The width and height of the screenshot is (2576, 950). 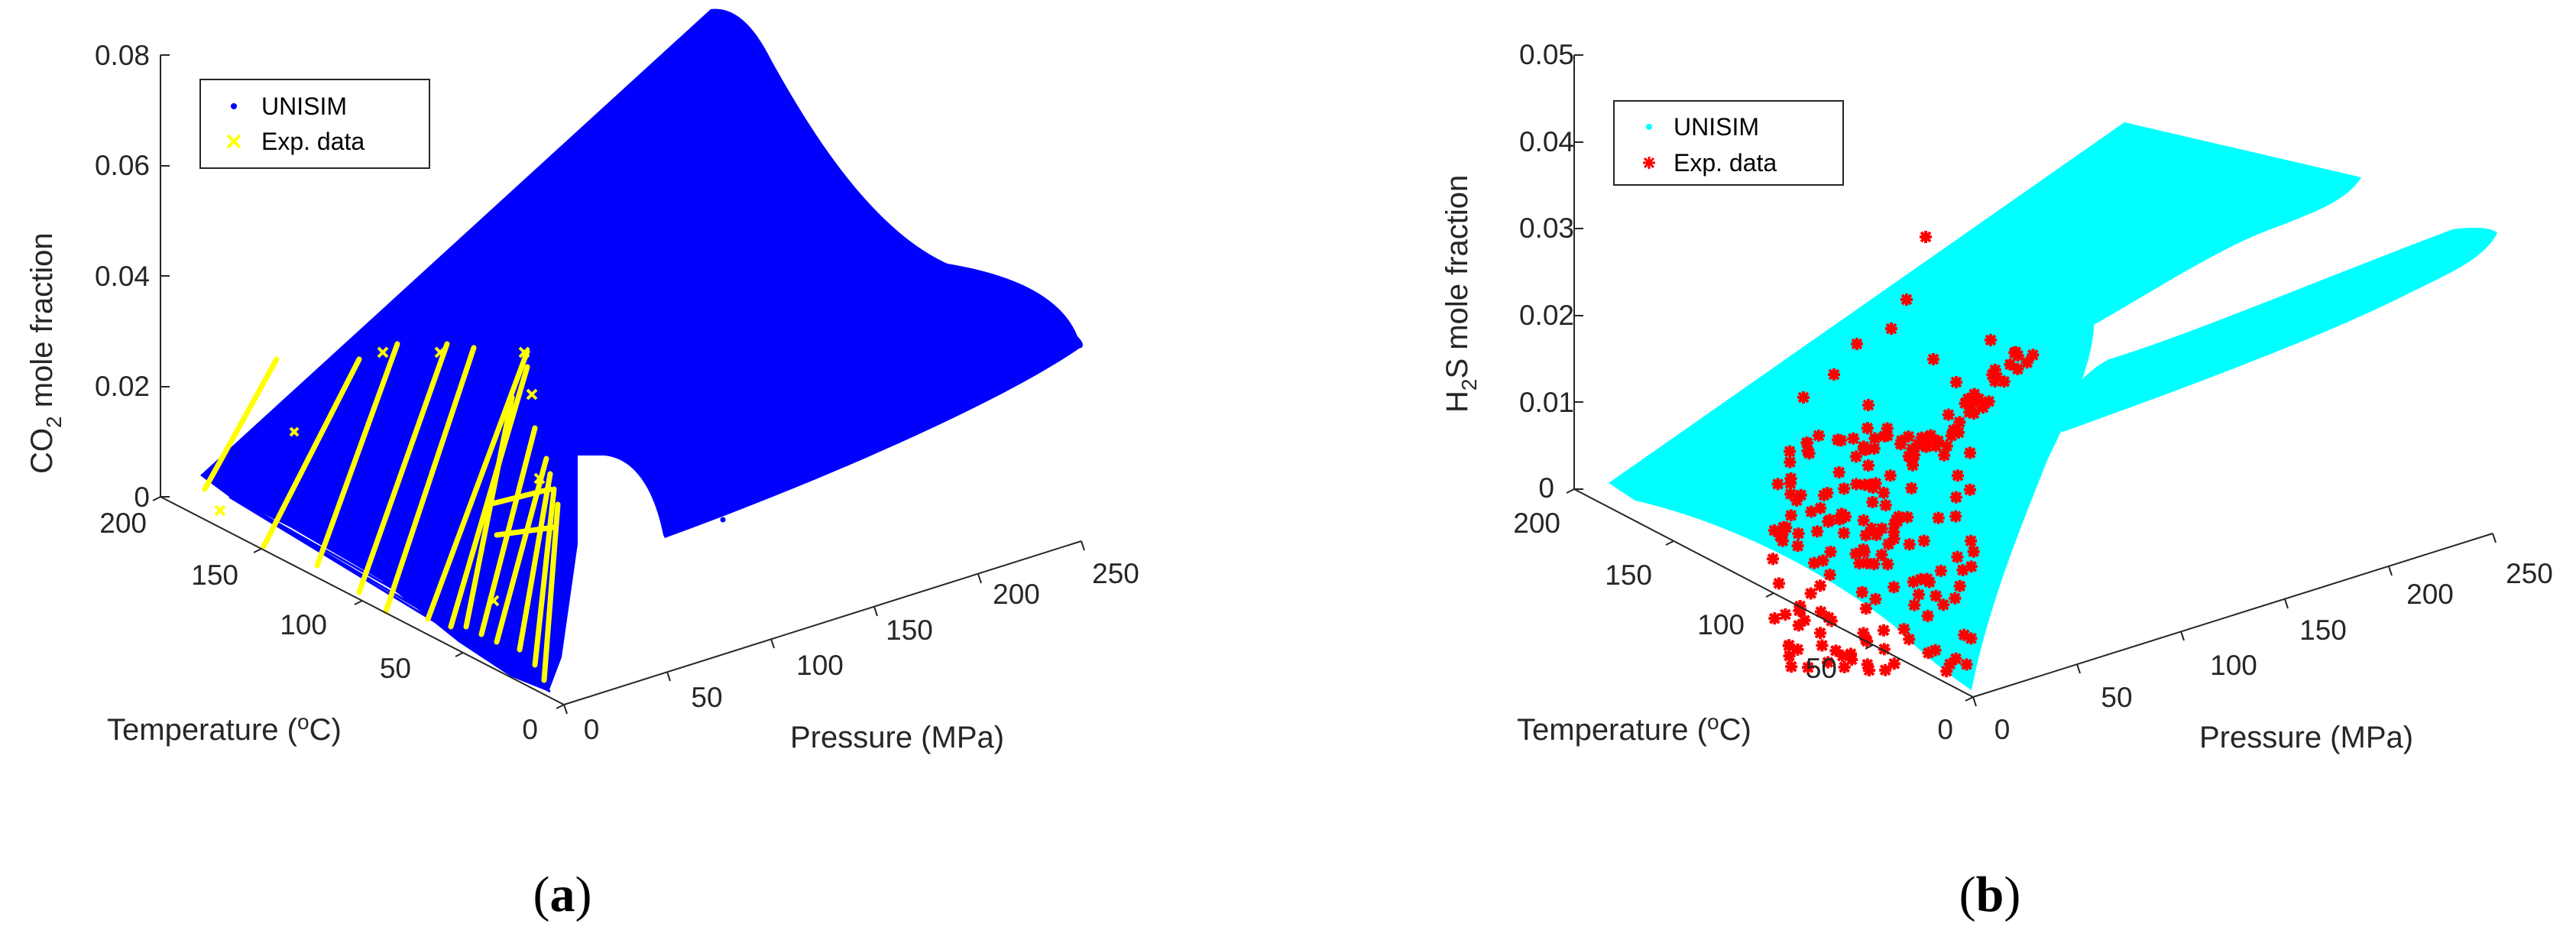 I want to click on pressure-tick-b: 200, so click(x=2430, y=594).